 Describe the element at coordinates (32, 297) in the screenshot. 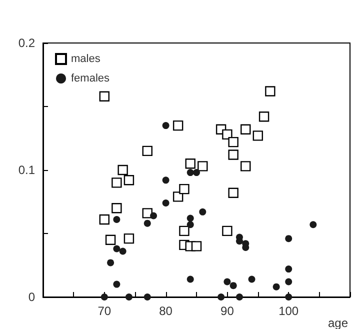

I see `y-tick-label: 0` at that location.